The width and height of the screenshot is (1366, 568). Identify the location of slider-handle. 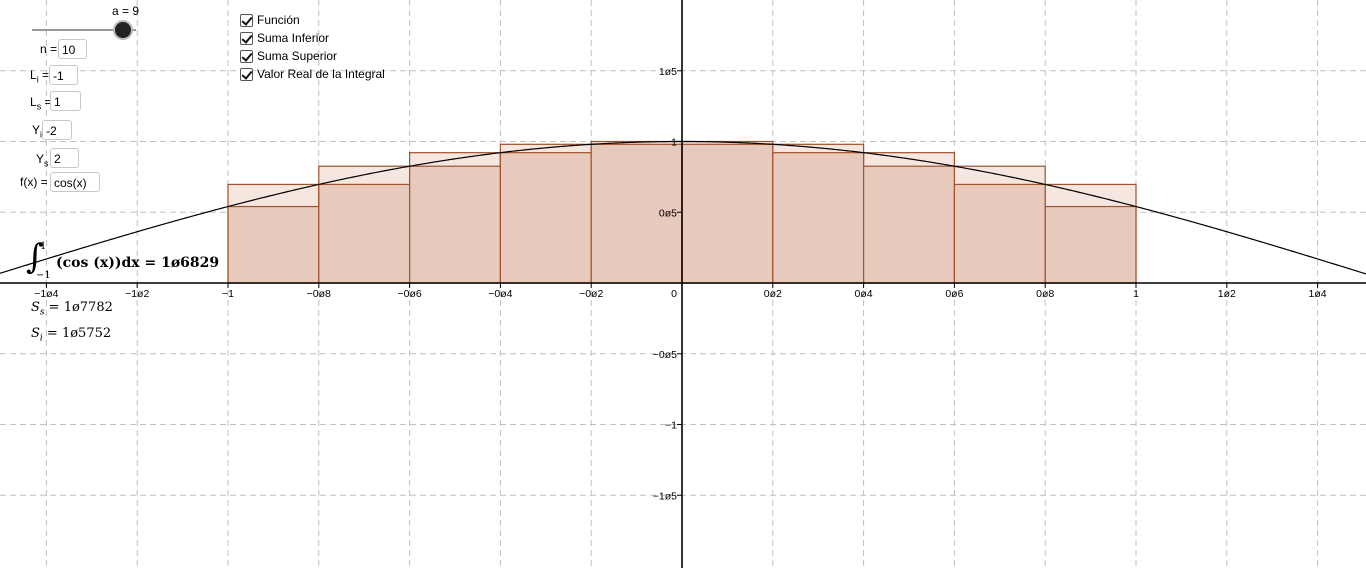
(123, 30).